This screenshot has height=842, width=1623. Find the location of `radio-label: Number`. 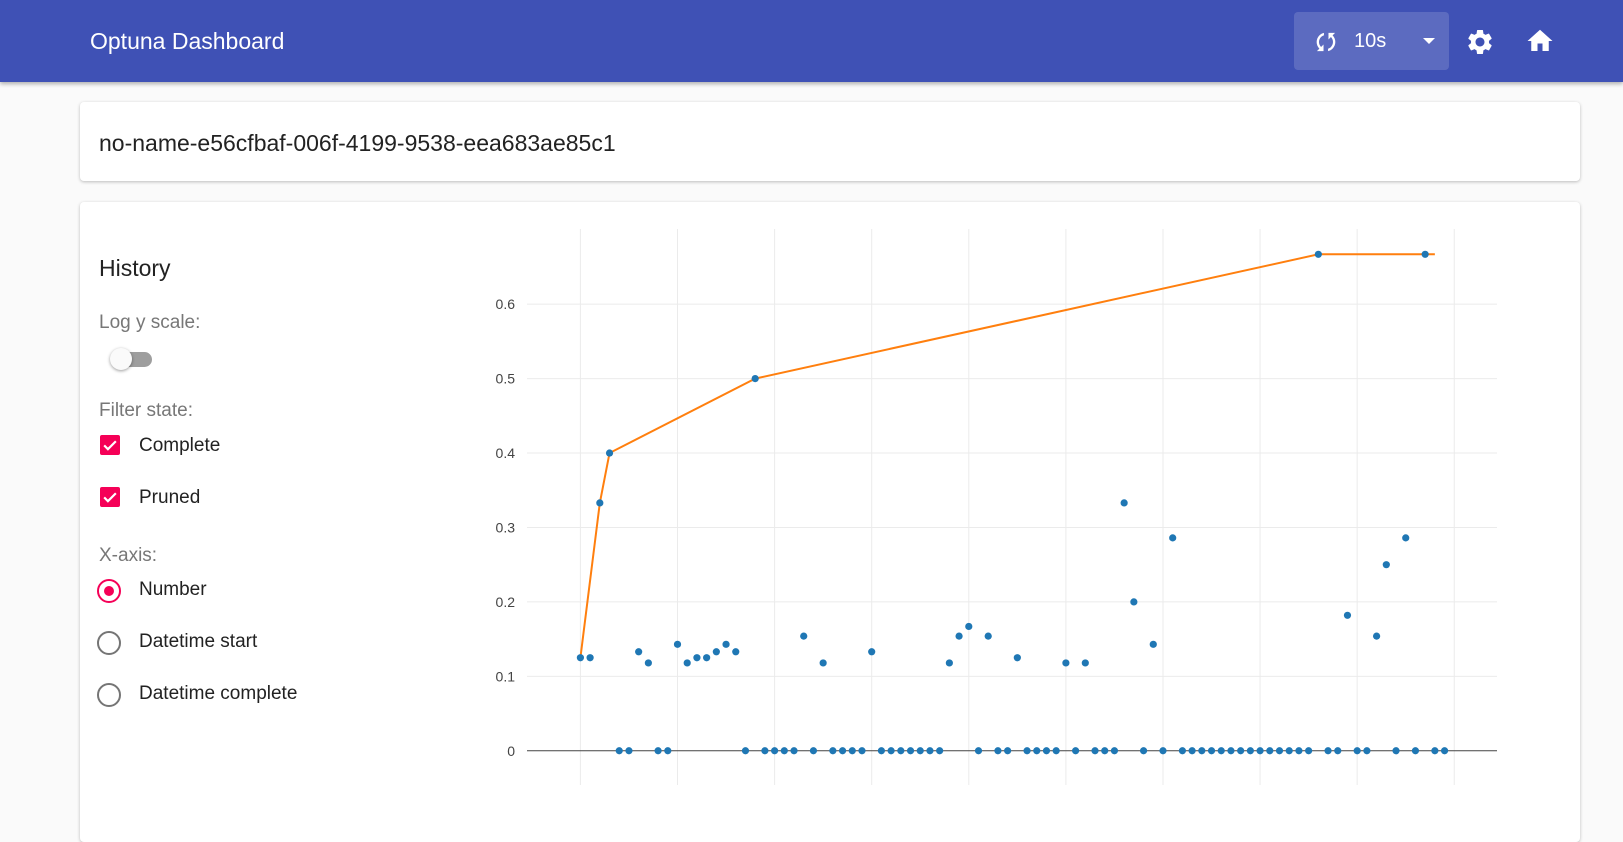

radio-label: Number is located at coordinates (173, 589).